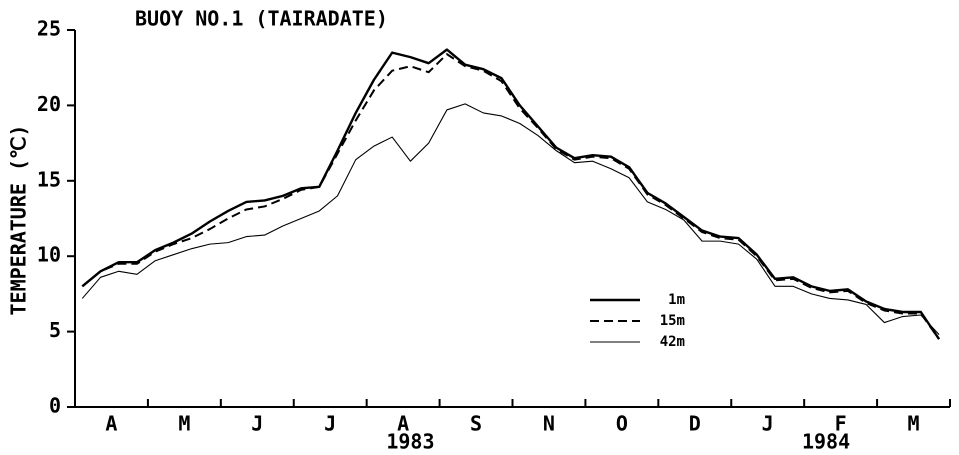 Image resolution: width=959 pixels, height=455 pixels. Describe the element at coordinates (695, 424) in the screenshot. I see `x-tick-label: D` at that location.